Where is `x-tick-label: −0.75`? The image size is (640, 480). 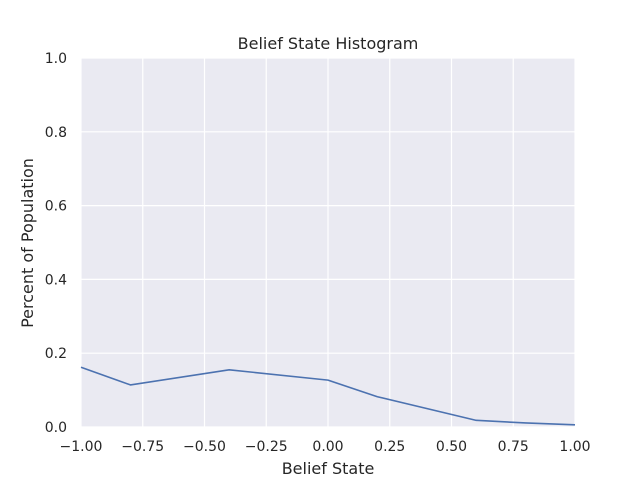
x-tick-label: −0.75 is located at coordinates (142, 447).